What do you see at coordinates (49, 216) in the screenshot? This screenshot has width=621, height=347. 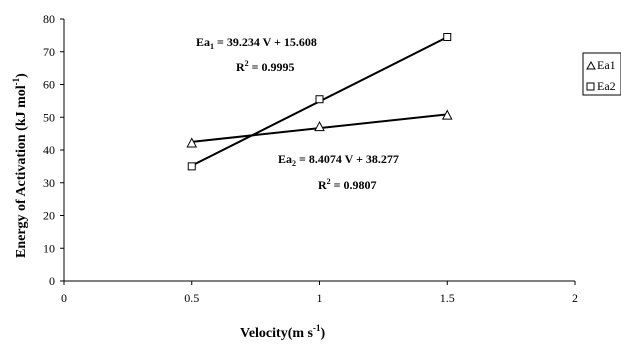 I see `y-tick-label: 20` at bounding box center [49, 216].